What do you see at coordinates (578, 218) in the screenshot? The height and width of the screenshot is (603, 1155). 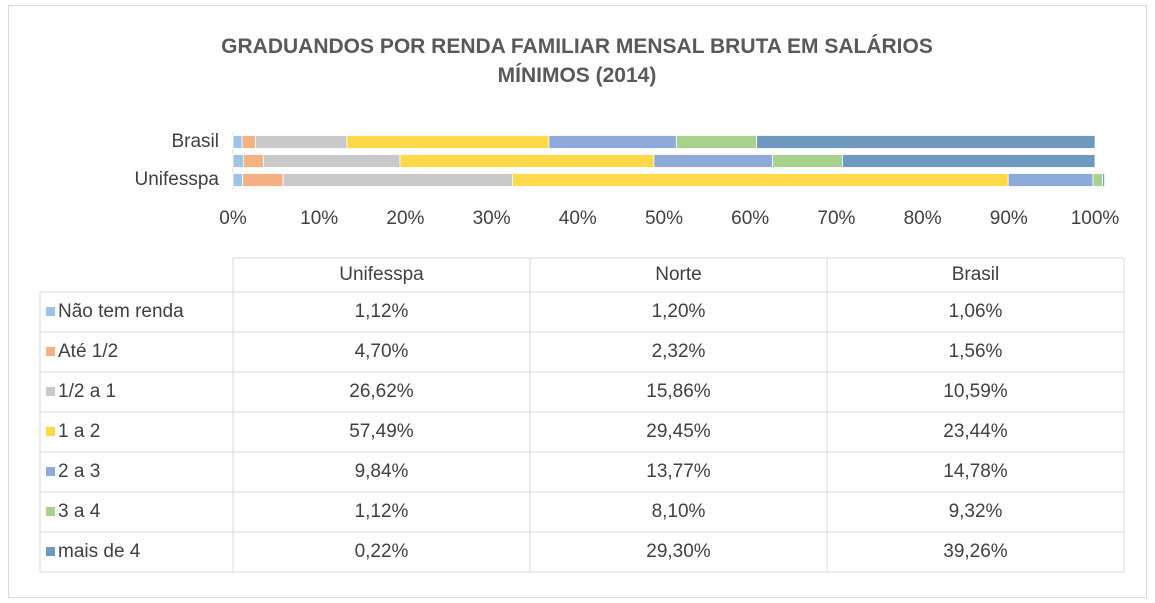 I see `x-tick-label: 40%` at bounding box center [578, 218].